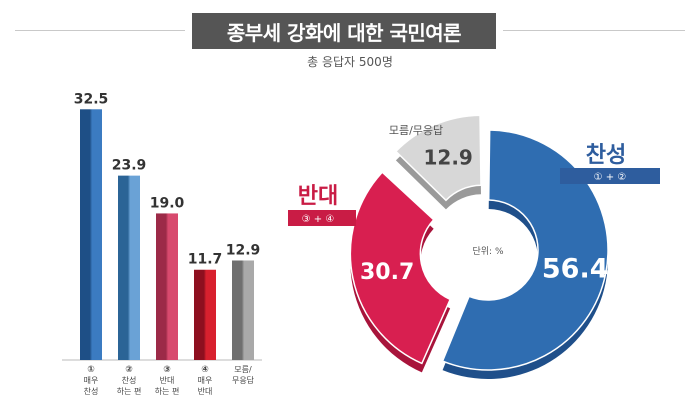  Describe the element at coordinates (487, 251) in the screenshot. I see `unit-label: 단위: %` at that location.